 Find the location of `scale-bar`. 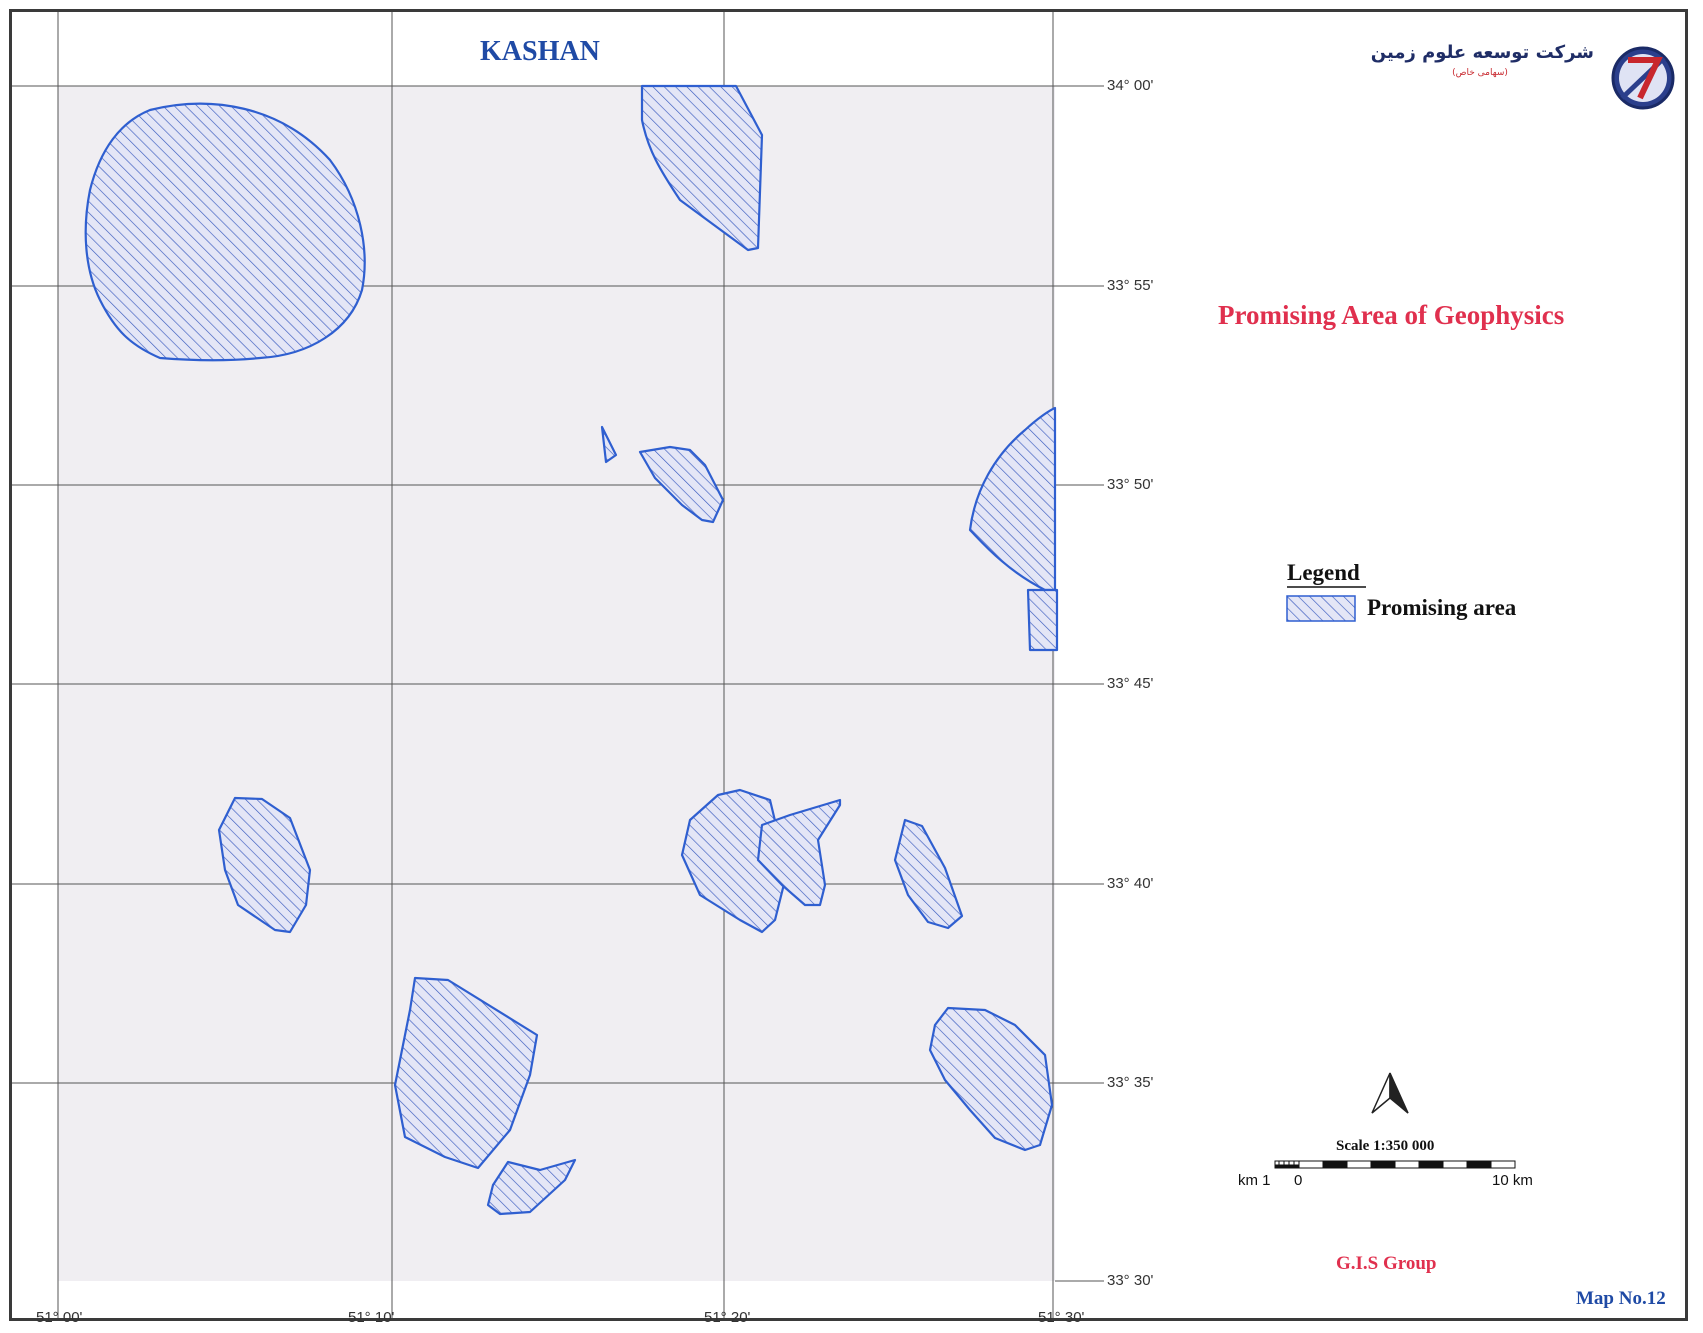

scale-bar is located at coordinates (1395, 1164).